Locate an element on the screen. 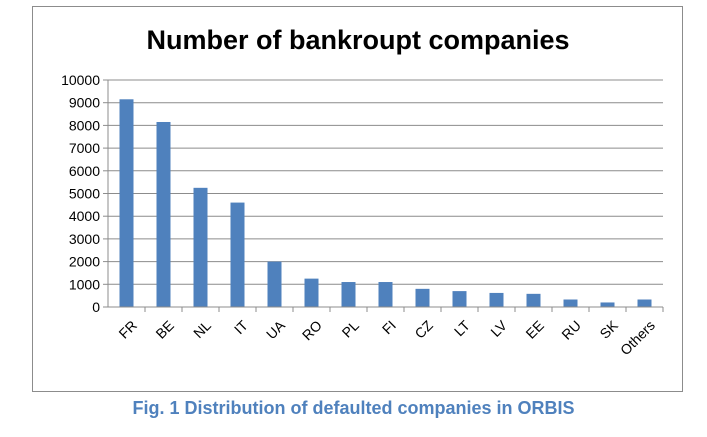 The width and height of the screenshot is (707, 437). y-tick-label: 5000 is located at coordinates (84, 194).